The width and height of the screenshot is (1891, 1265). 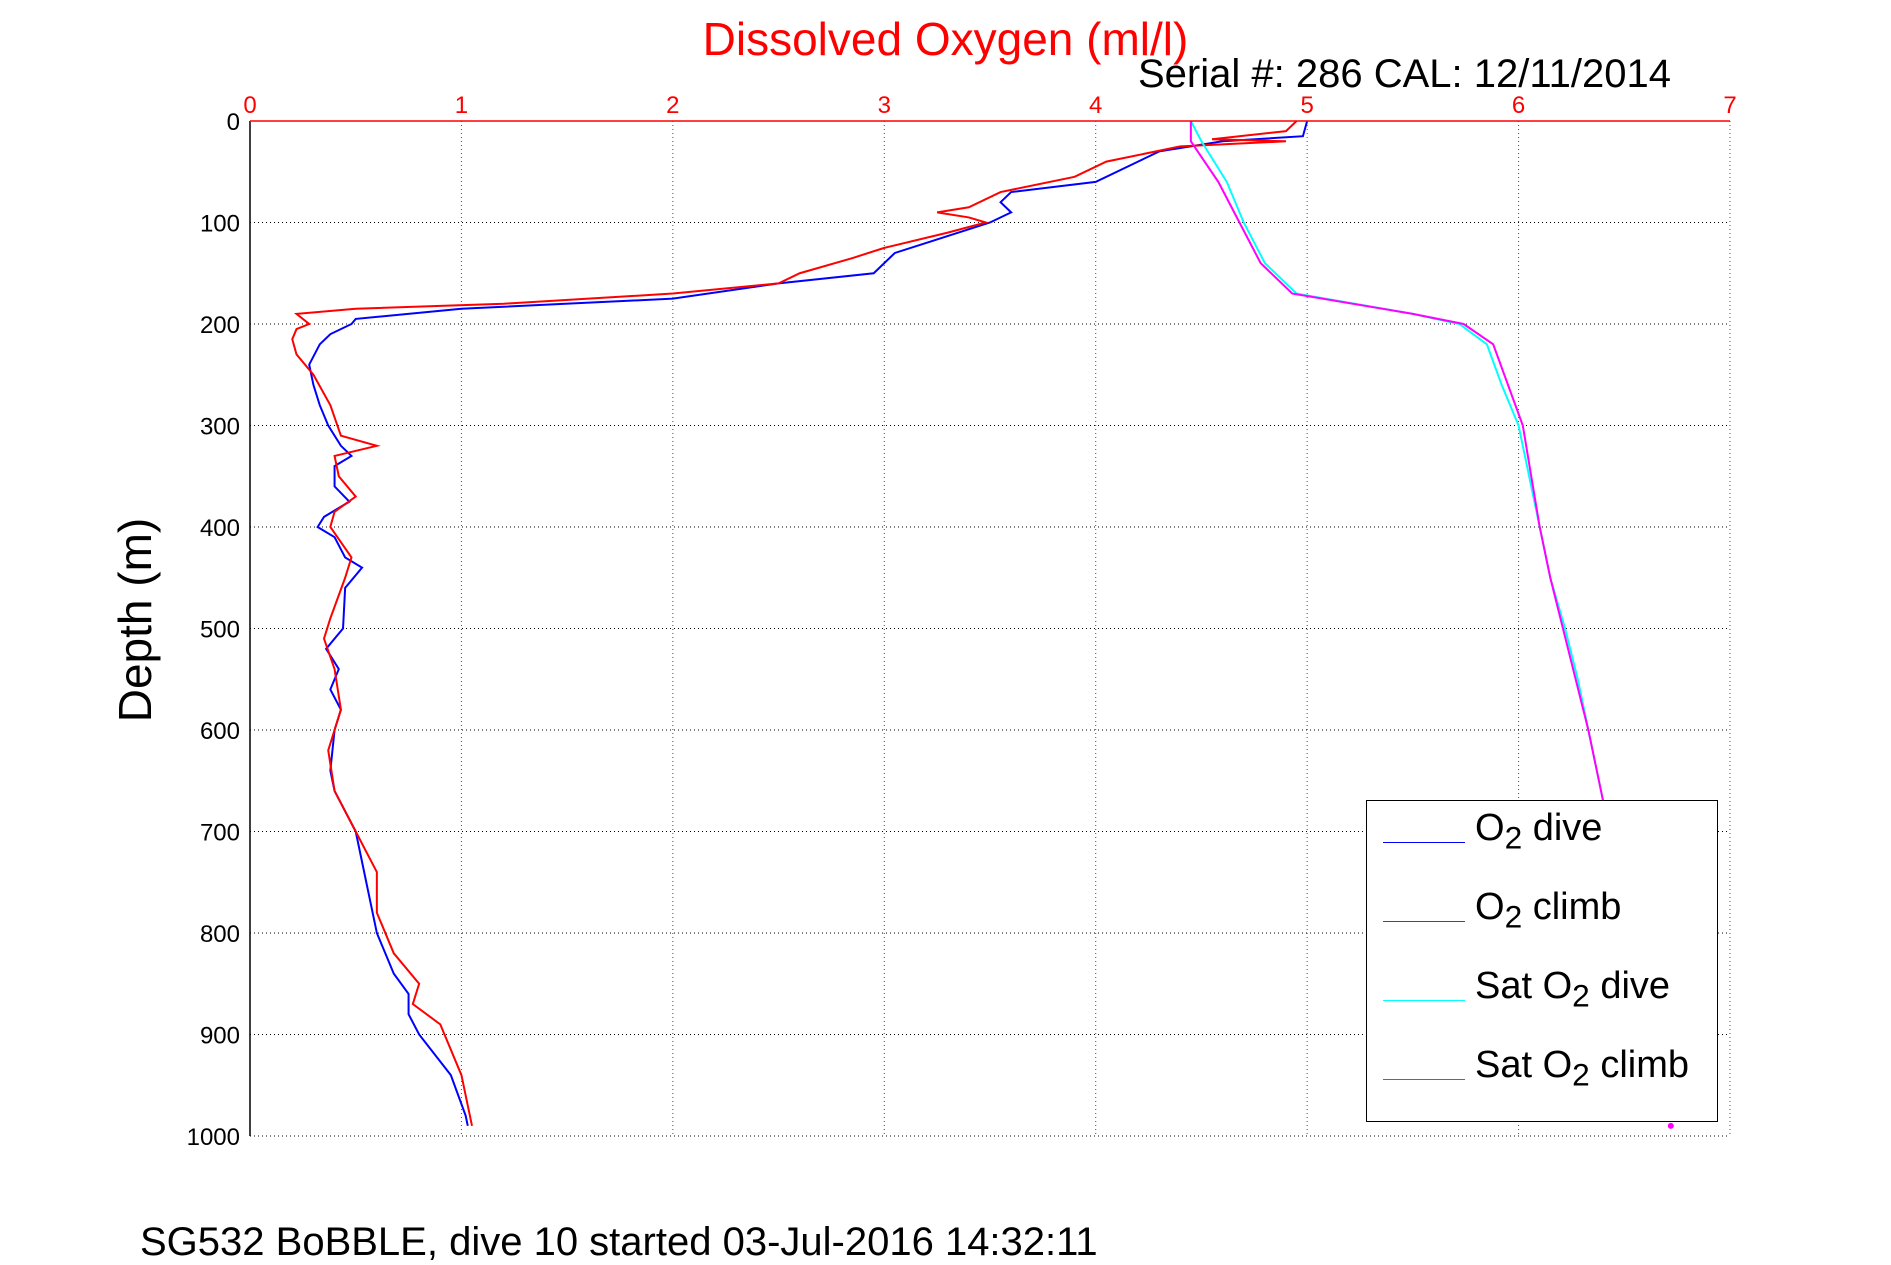 What do you see at coordinates (220, 427) in the screenshot?
I see `y-tick-label: 300` at bounding box center [220, 427].